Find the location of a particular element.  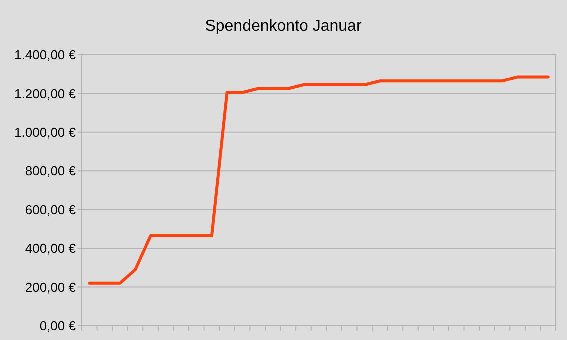

y-tick-label: 1.400,00 € is located at coordinates (45, 55).